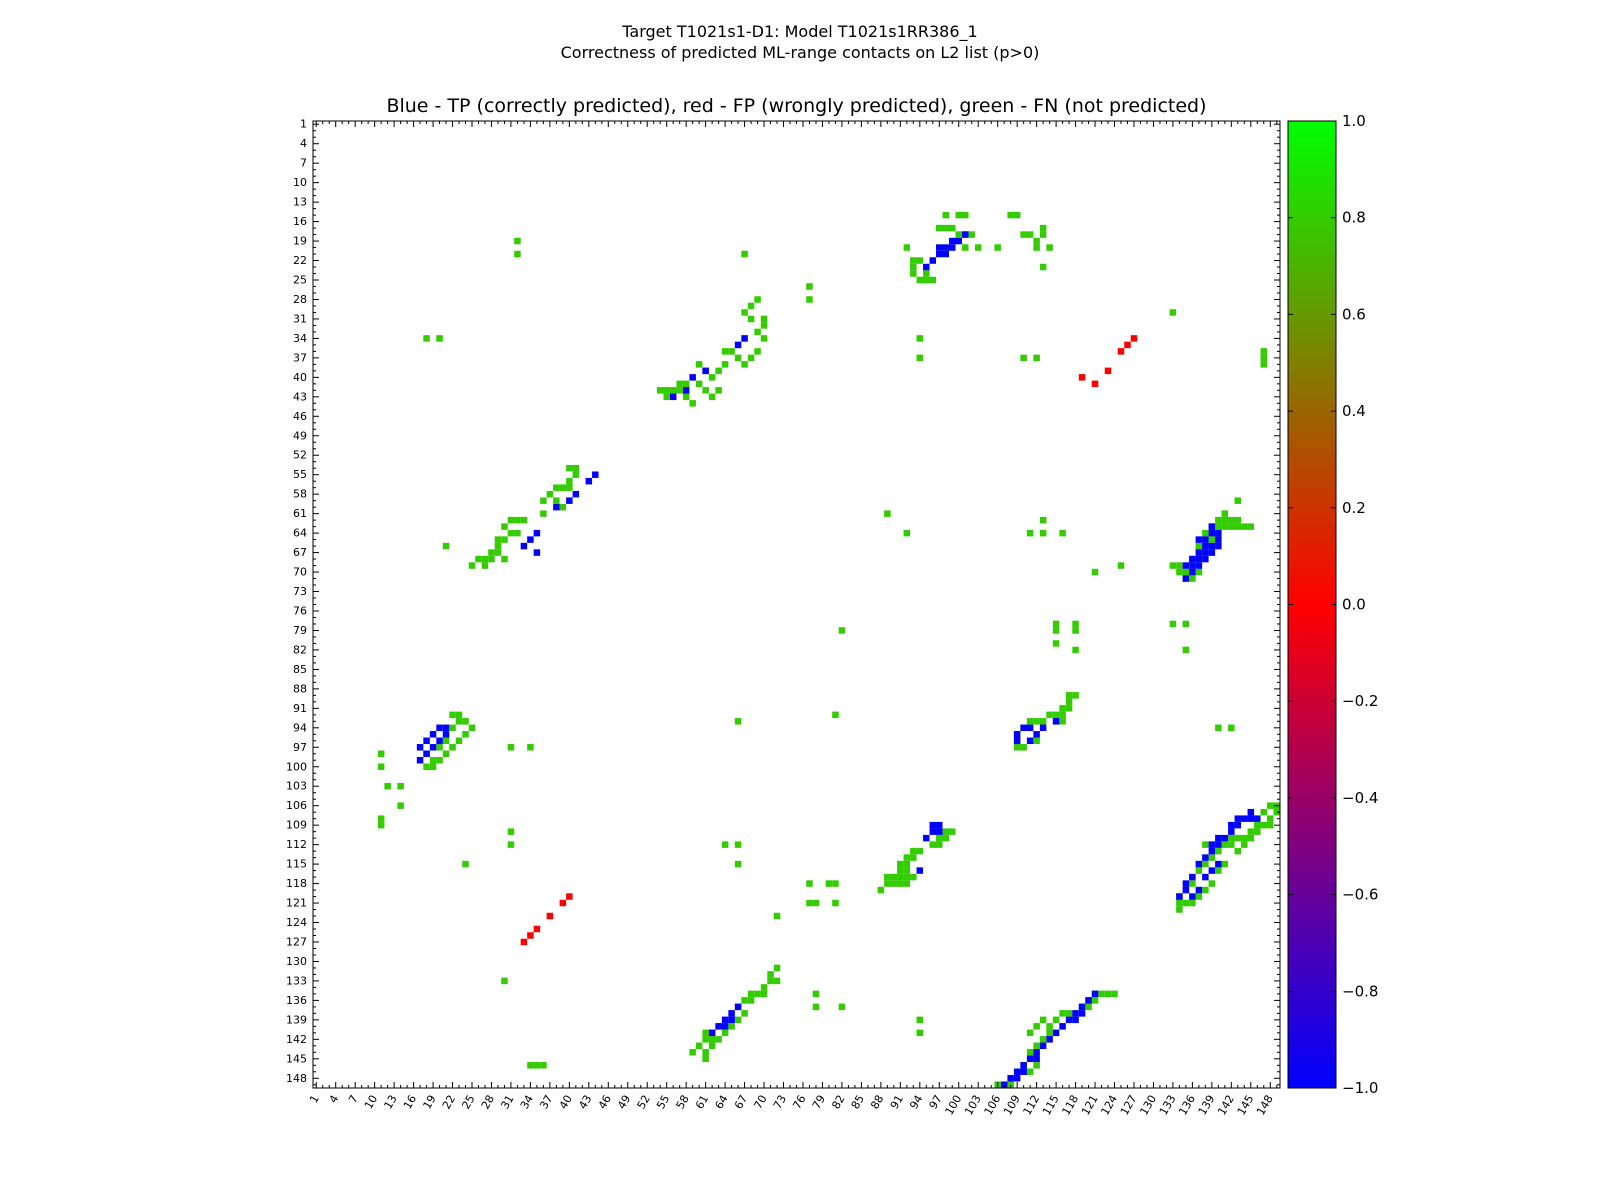  I want to click on y-tick-label: 85, so click(300, 669).